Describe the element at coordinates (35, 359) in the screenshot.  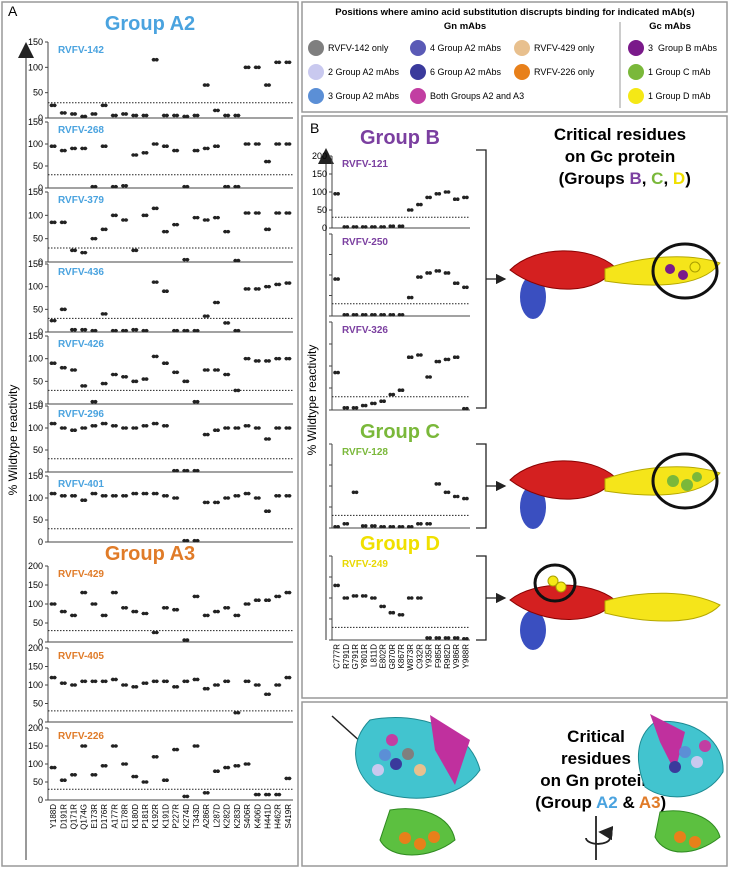
I see `y-tick-label: 100` at that location.